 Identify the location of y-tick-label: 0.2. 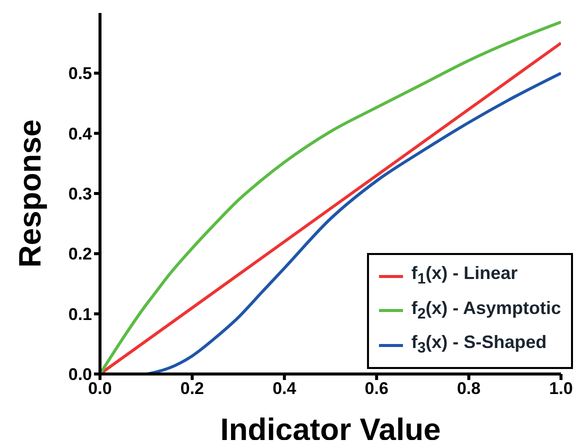
(80, 254).